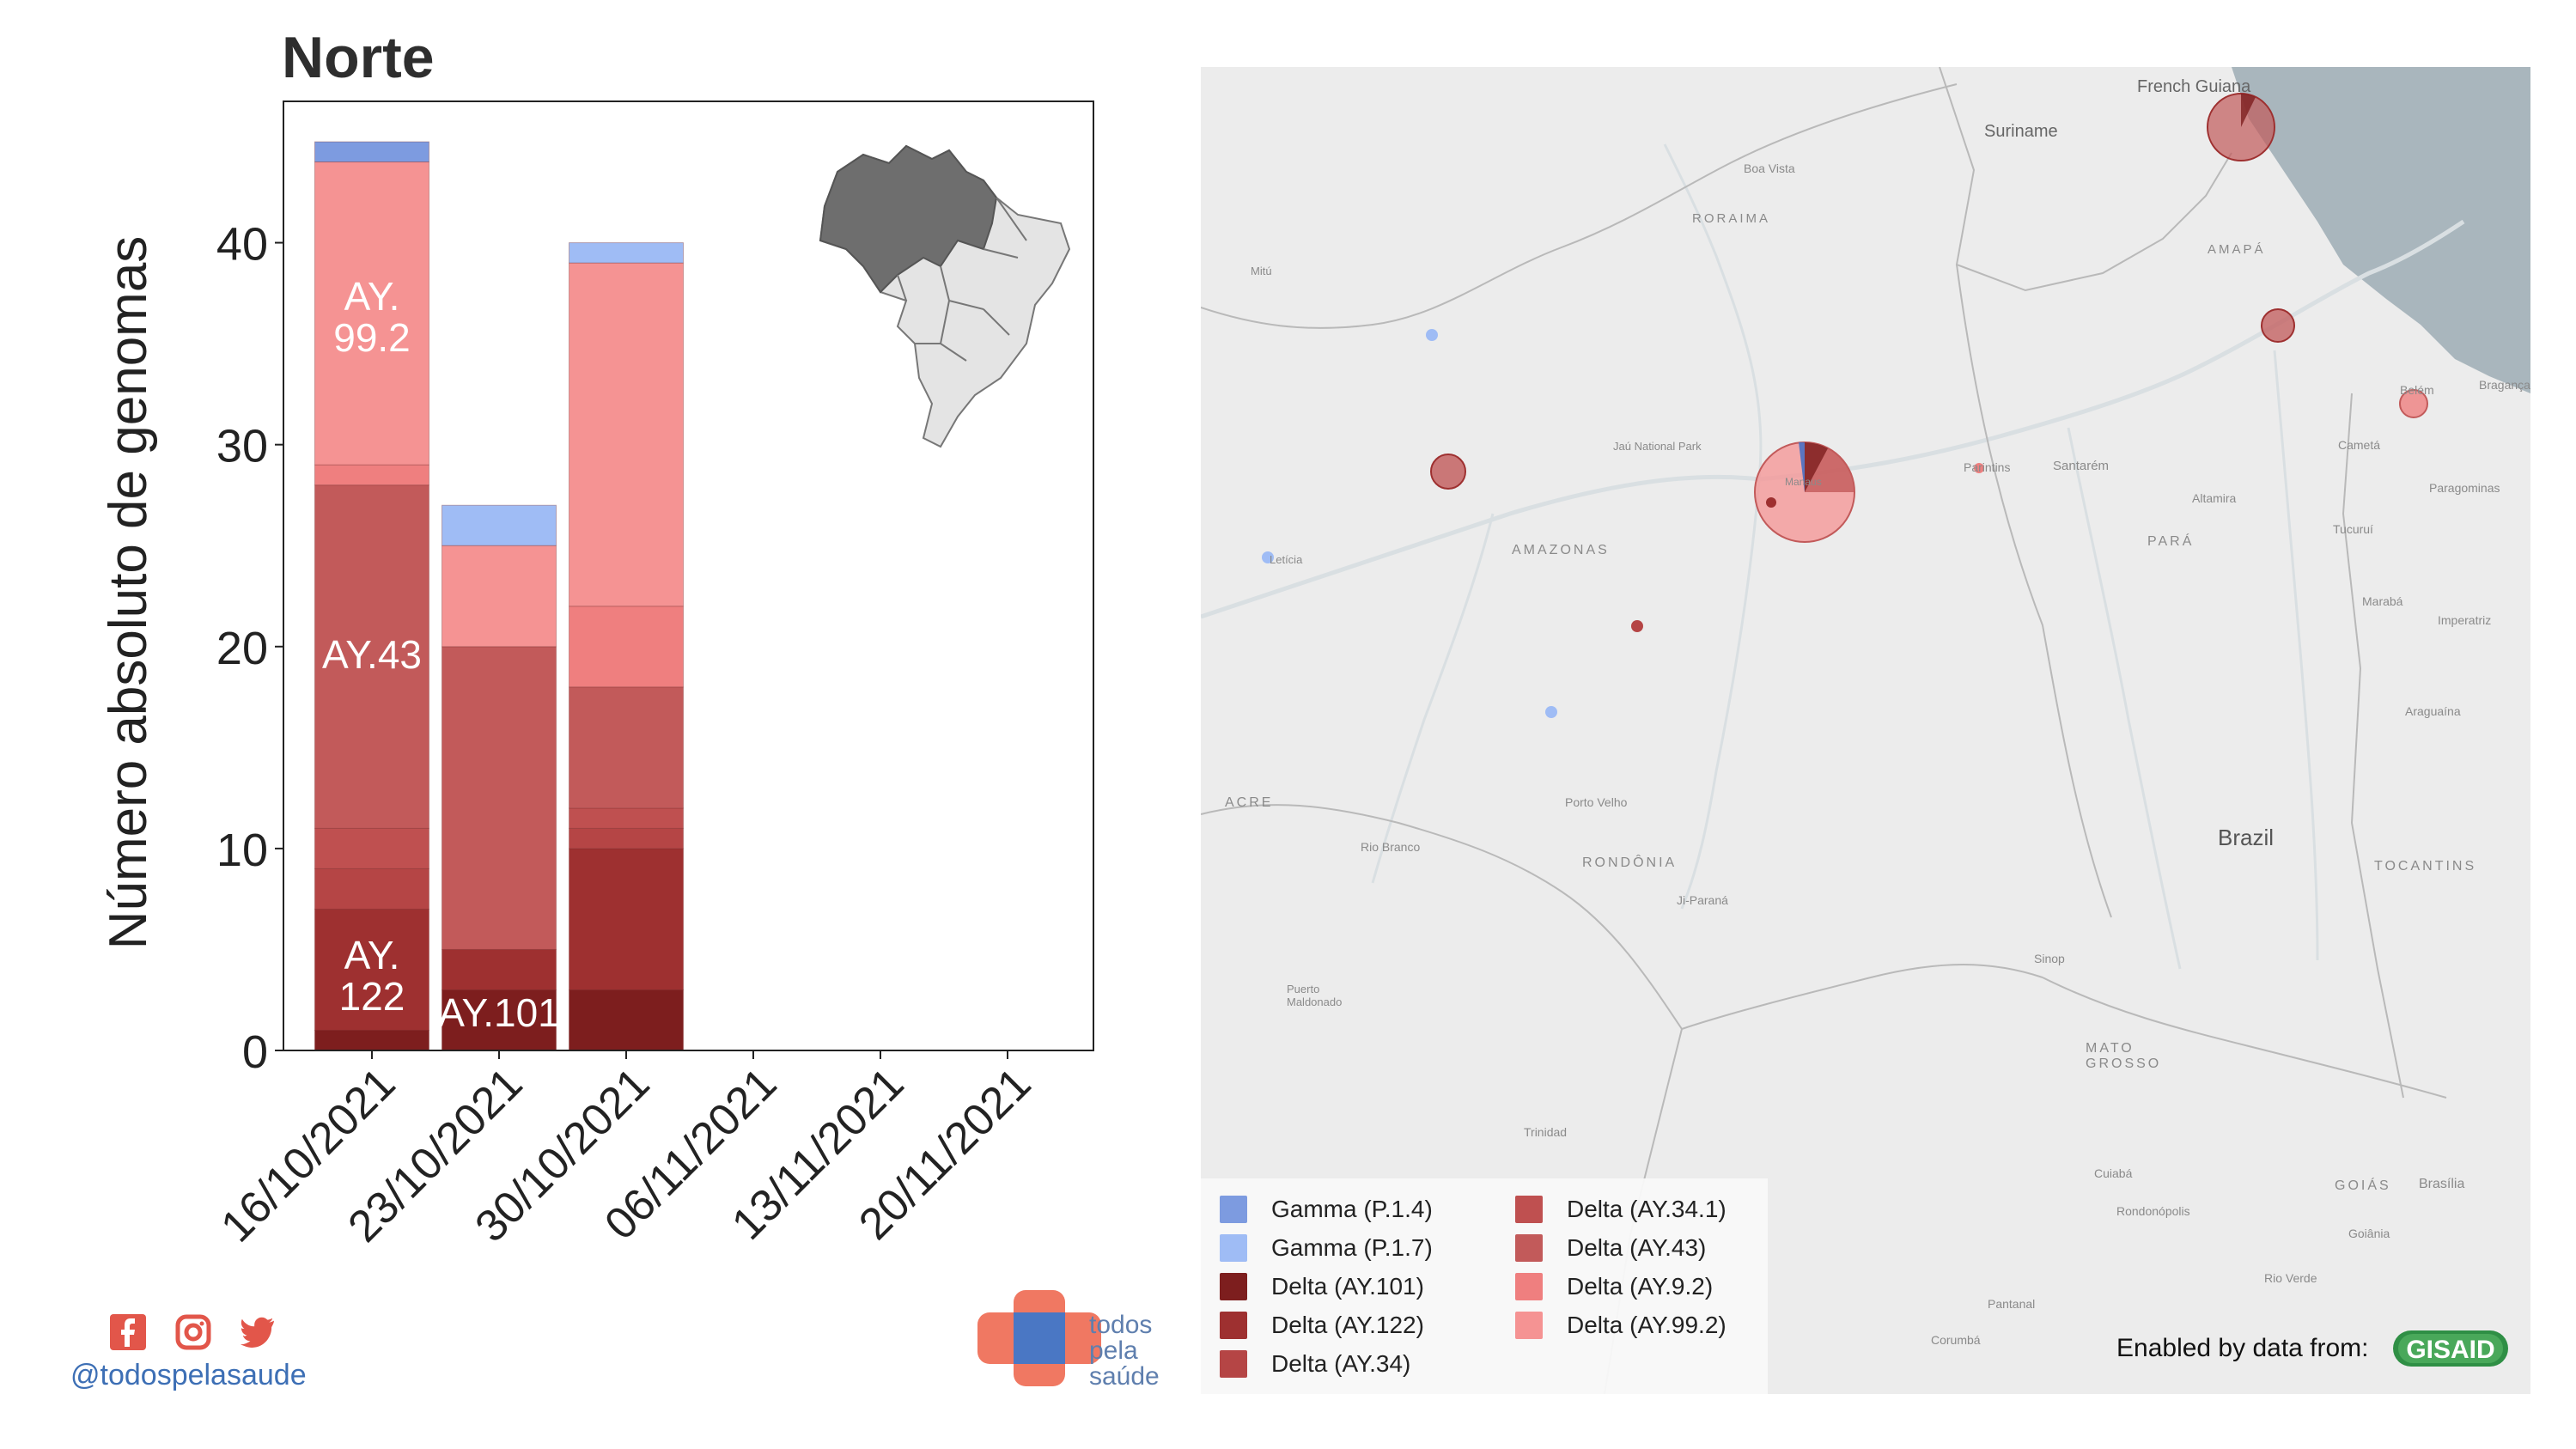 This screenshot has height=1449, width=2576. Describe the element at coordinates (242, 850) in the screenshot. I see `y-tick-label: 10` at that location.